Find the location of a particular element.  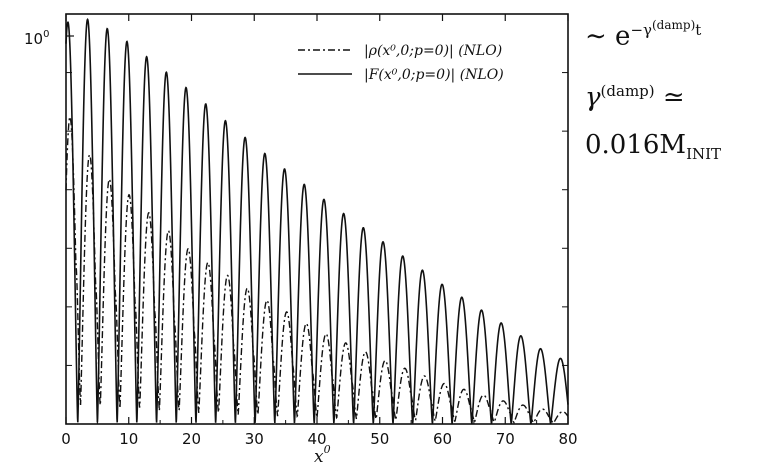

gamma-symbol: γ is located at coordinates (593, 97).